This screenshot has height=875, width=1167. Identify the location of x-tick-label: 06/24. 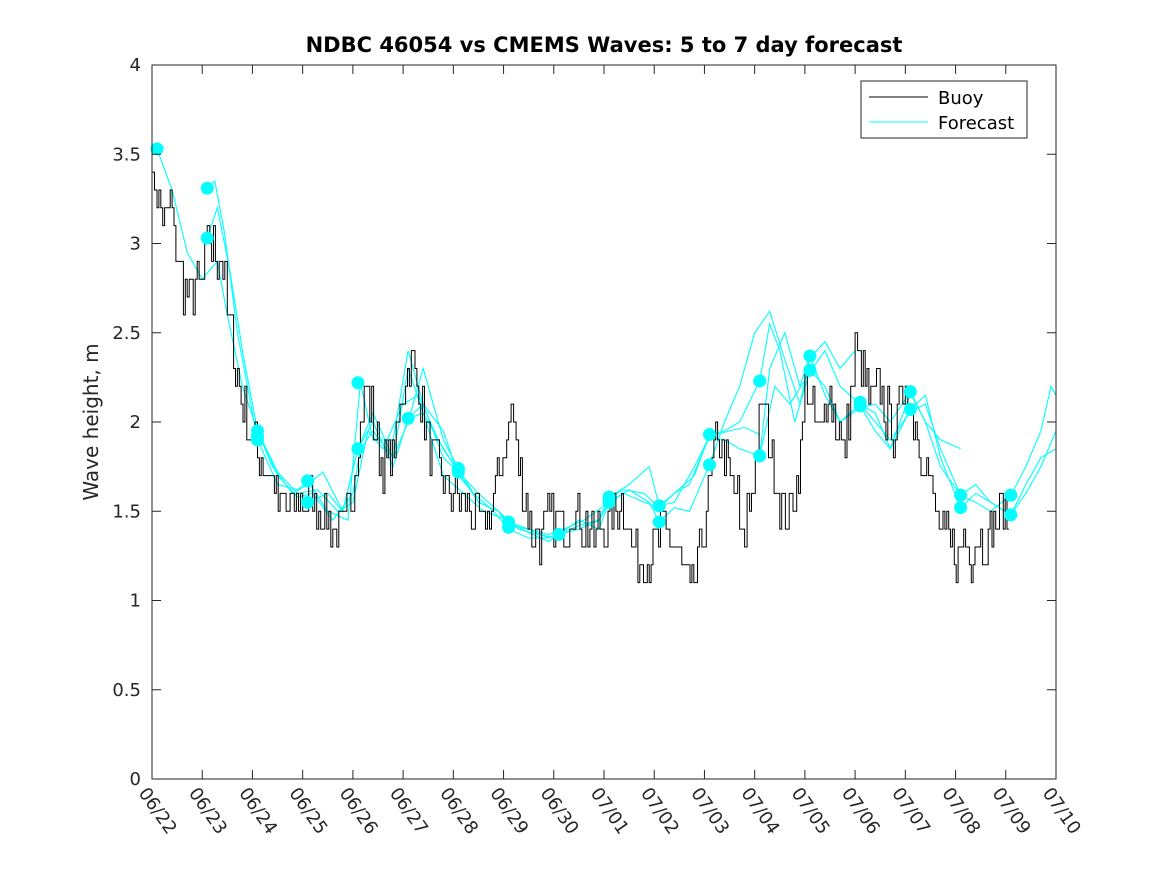
(257, 811).